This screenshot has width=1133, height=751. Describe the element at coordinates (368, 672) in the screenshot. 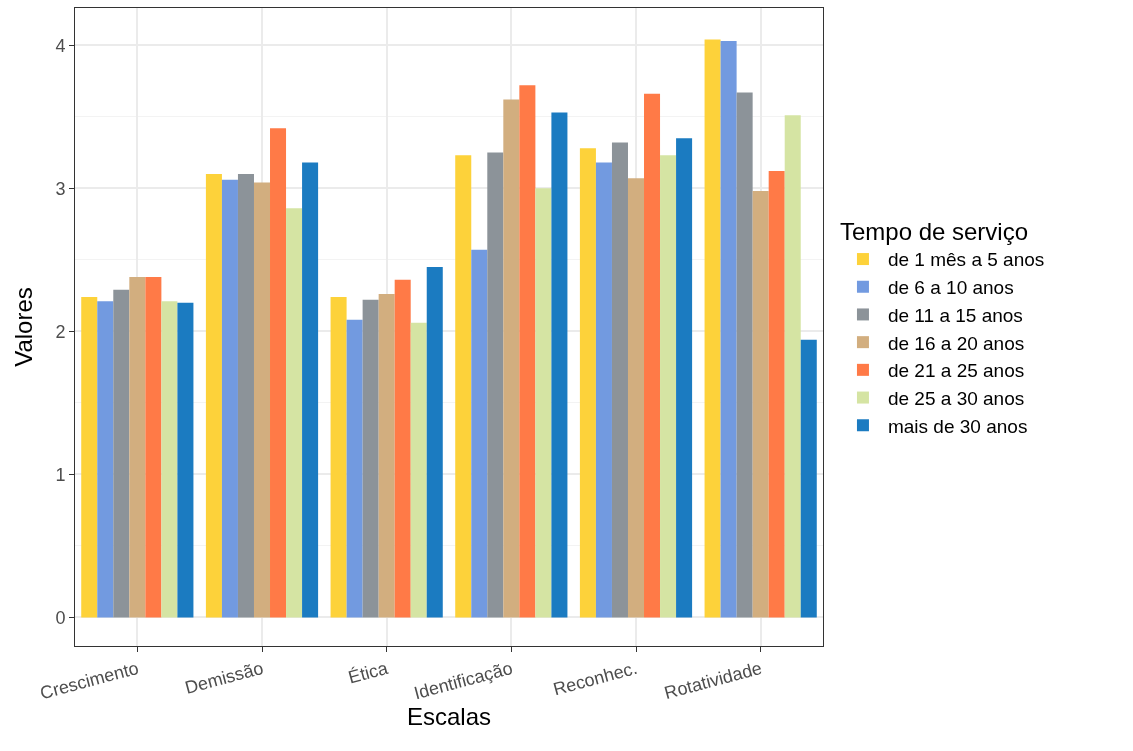

I see `x-tick-label: Ética` at that location.